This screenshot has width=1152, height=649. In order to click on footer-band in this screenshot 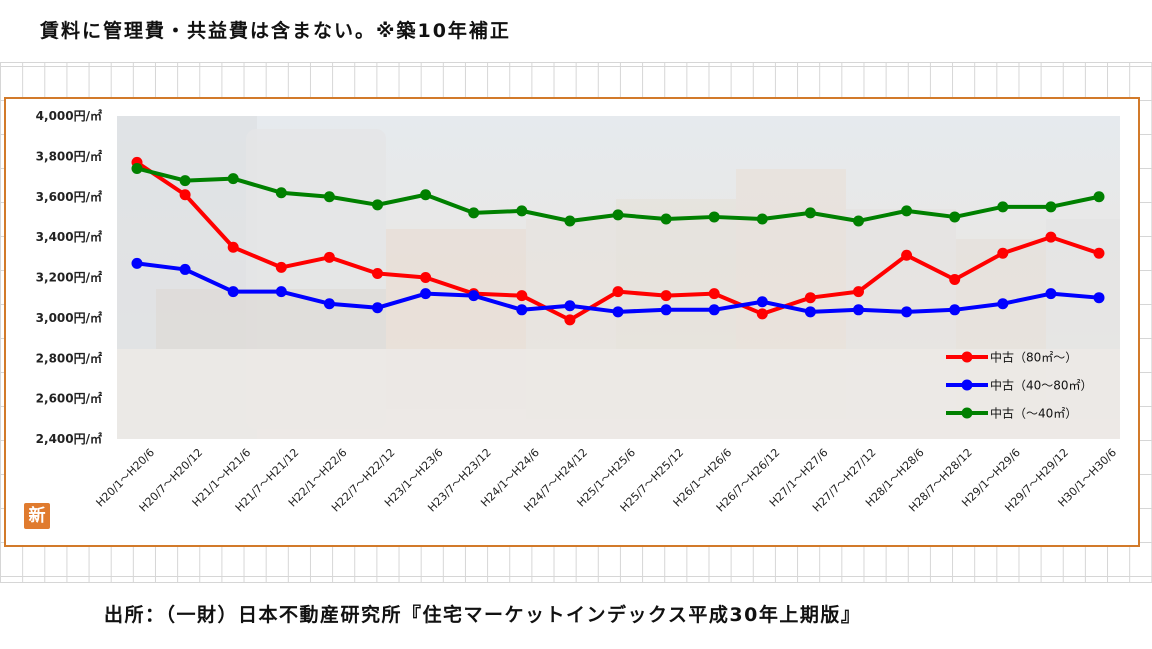, I will do `click(576, 615)`.